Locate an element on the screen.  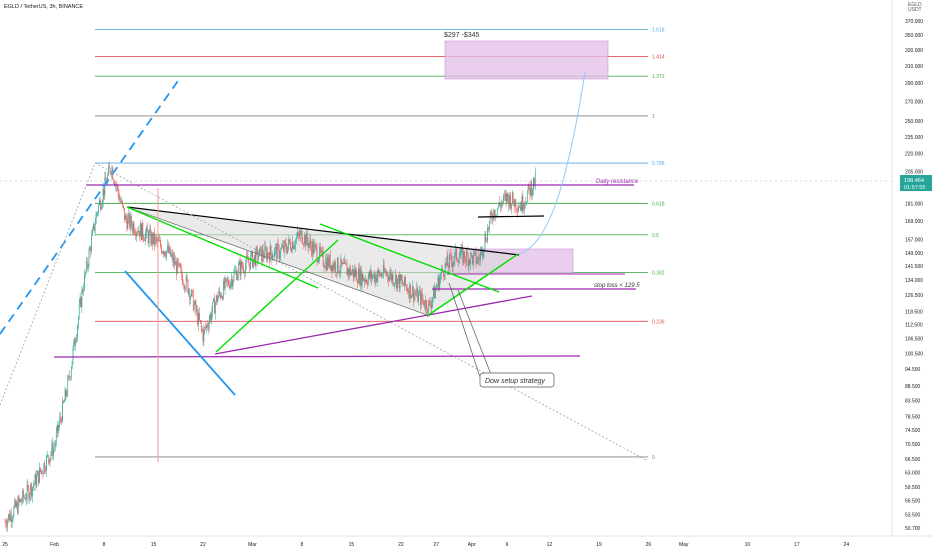
support-purple-line is located at coordinates (317, 356).